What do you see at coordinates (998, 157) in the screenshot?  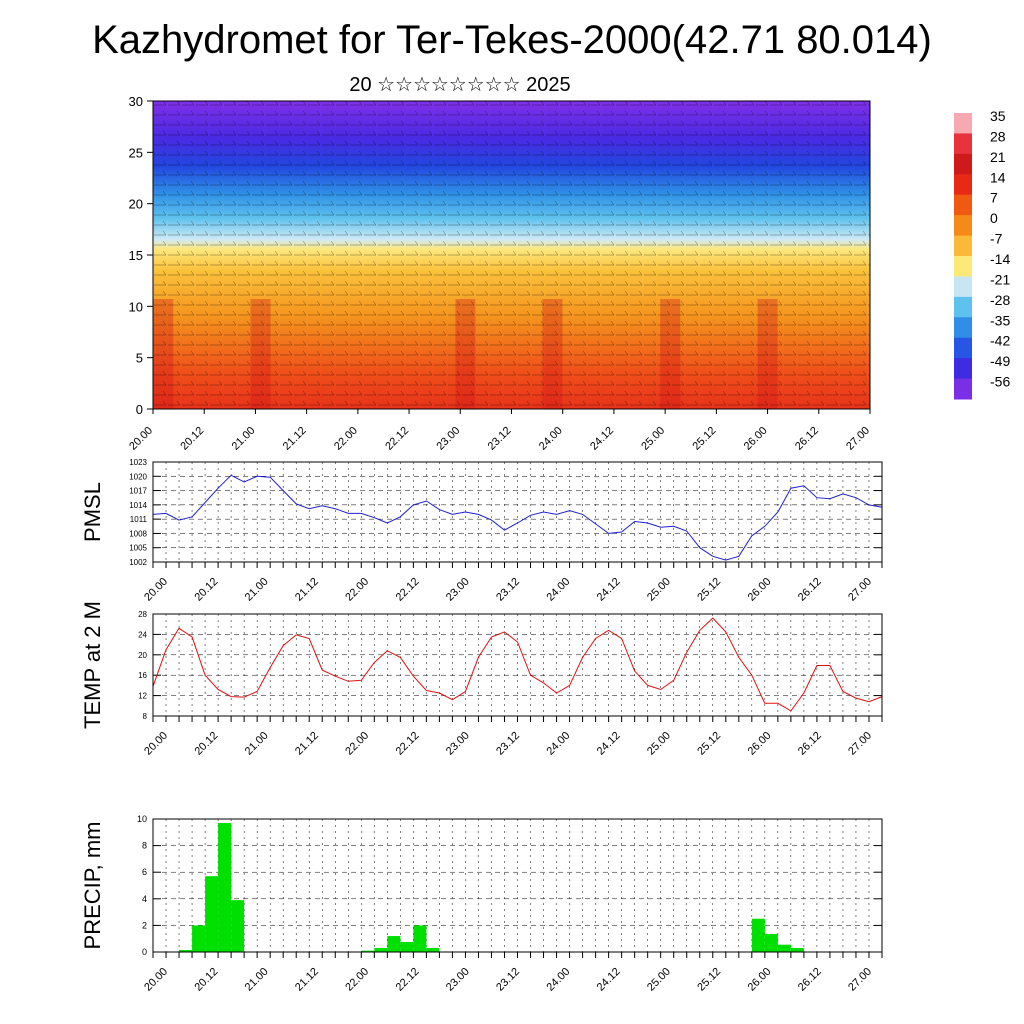 I see `colorbar-label: 21` at bounding box center [998, 157].